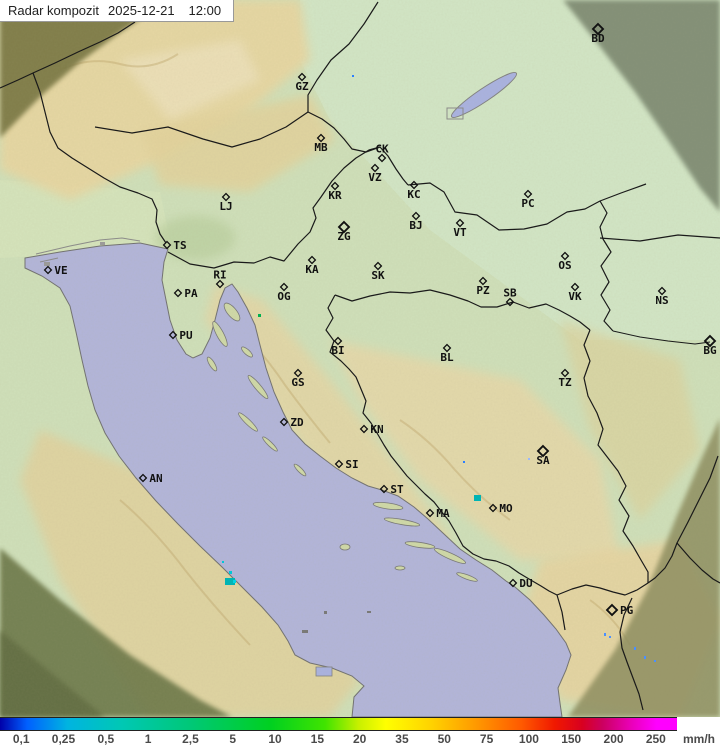 The height and width of the screenshot is (751, 720). I want to click on station-label: BD, so click(598, 38).